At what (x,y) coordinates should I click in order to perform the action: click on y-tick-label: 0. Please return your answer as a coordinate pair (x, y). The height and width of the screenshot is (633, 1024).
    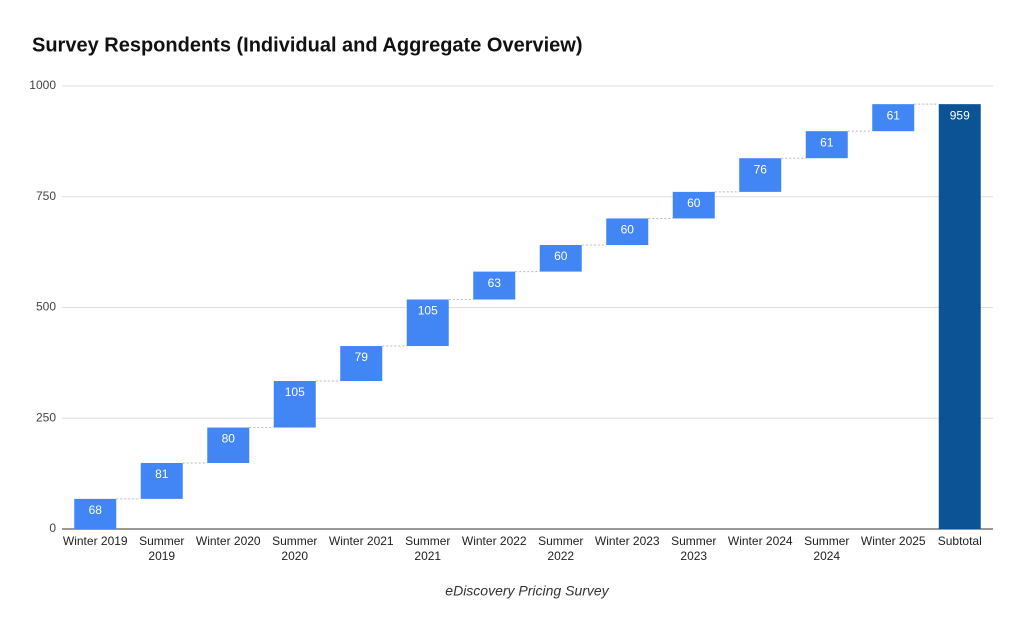
    Looking at the image, I should click on (52, 528).